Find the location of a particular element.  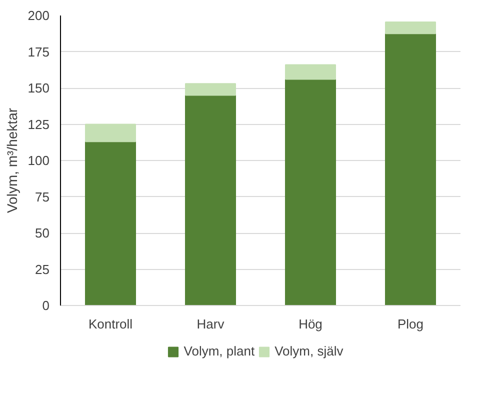

y-tick-label: 175 is located at coordinates (39, 52).